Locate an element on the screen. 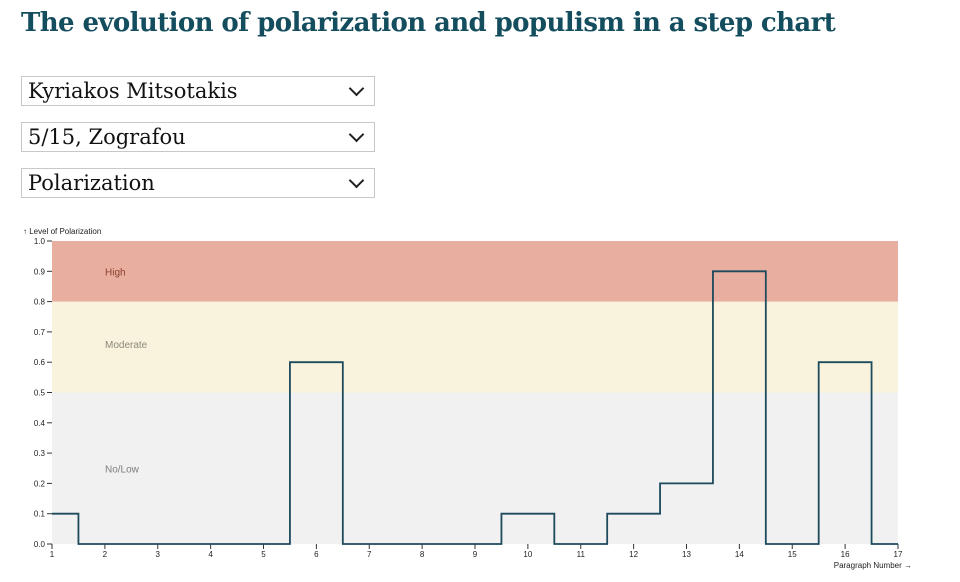 The height and width of the screenshot is (582, 960). speech-select: 5/15, Zografou is located at coordinates (198, 137).